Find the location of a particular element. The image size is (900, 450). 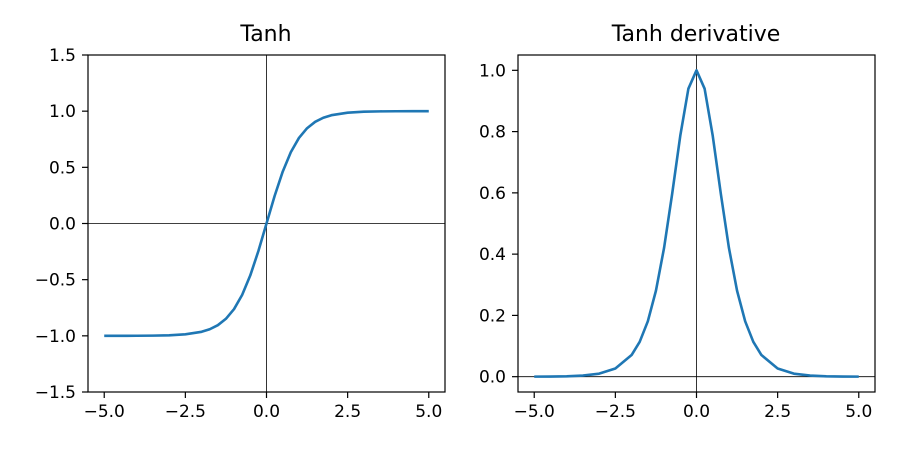

y-tick-label: 0.6 is located at coordinates (492, 194).